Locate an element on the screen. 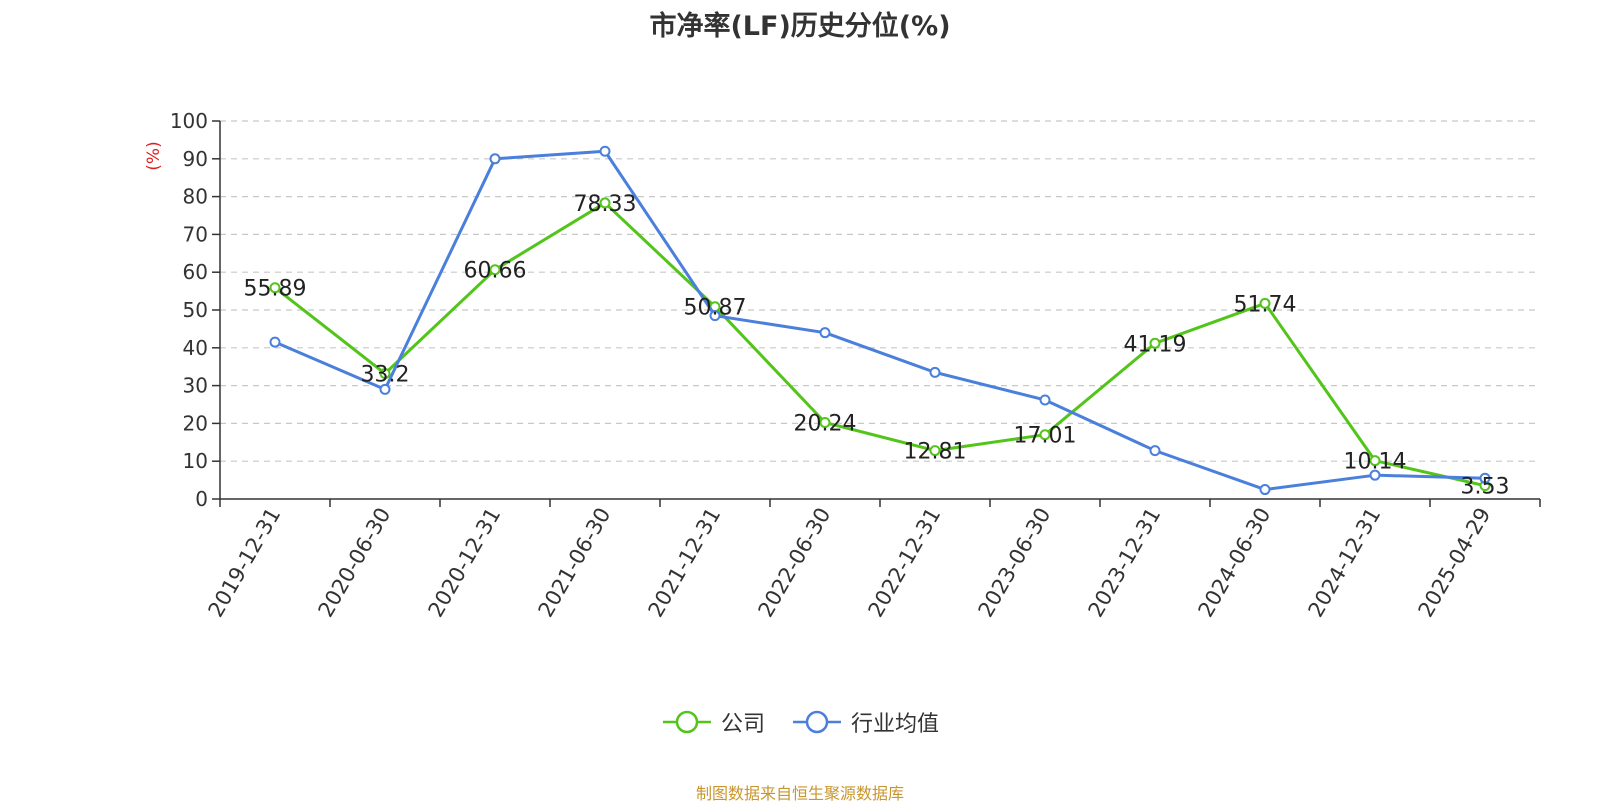 The image size is (1600, 804). data-label: 20.24 is located at coordinates (825, 423).